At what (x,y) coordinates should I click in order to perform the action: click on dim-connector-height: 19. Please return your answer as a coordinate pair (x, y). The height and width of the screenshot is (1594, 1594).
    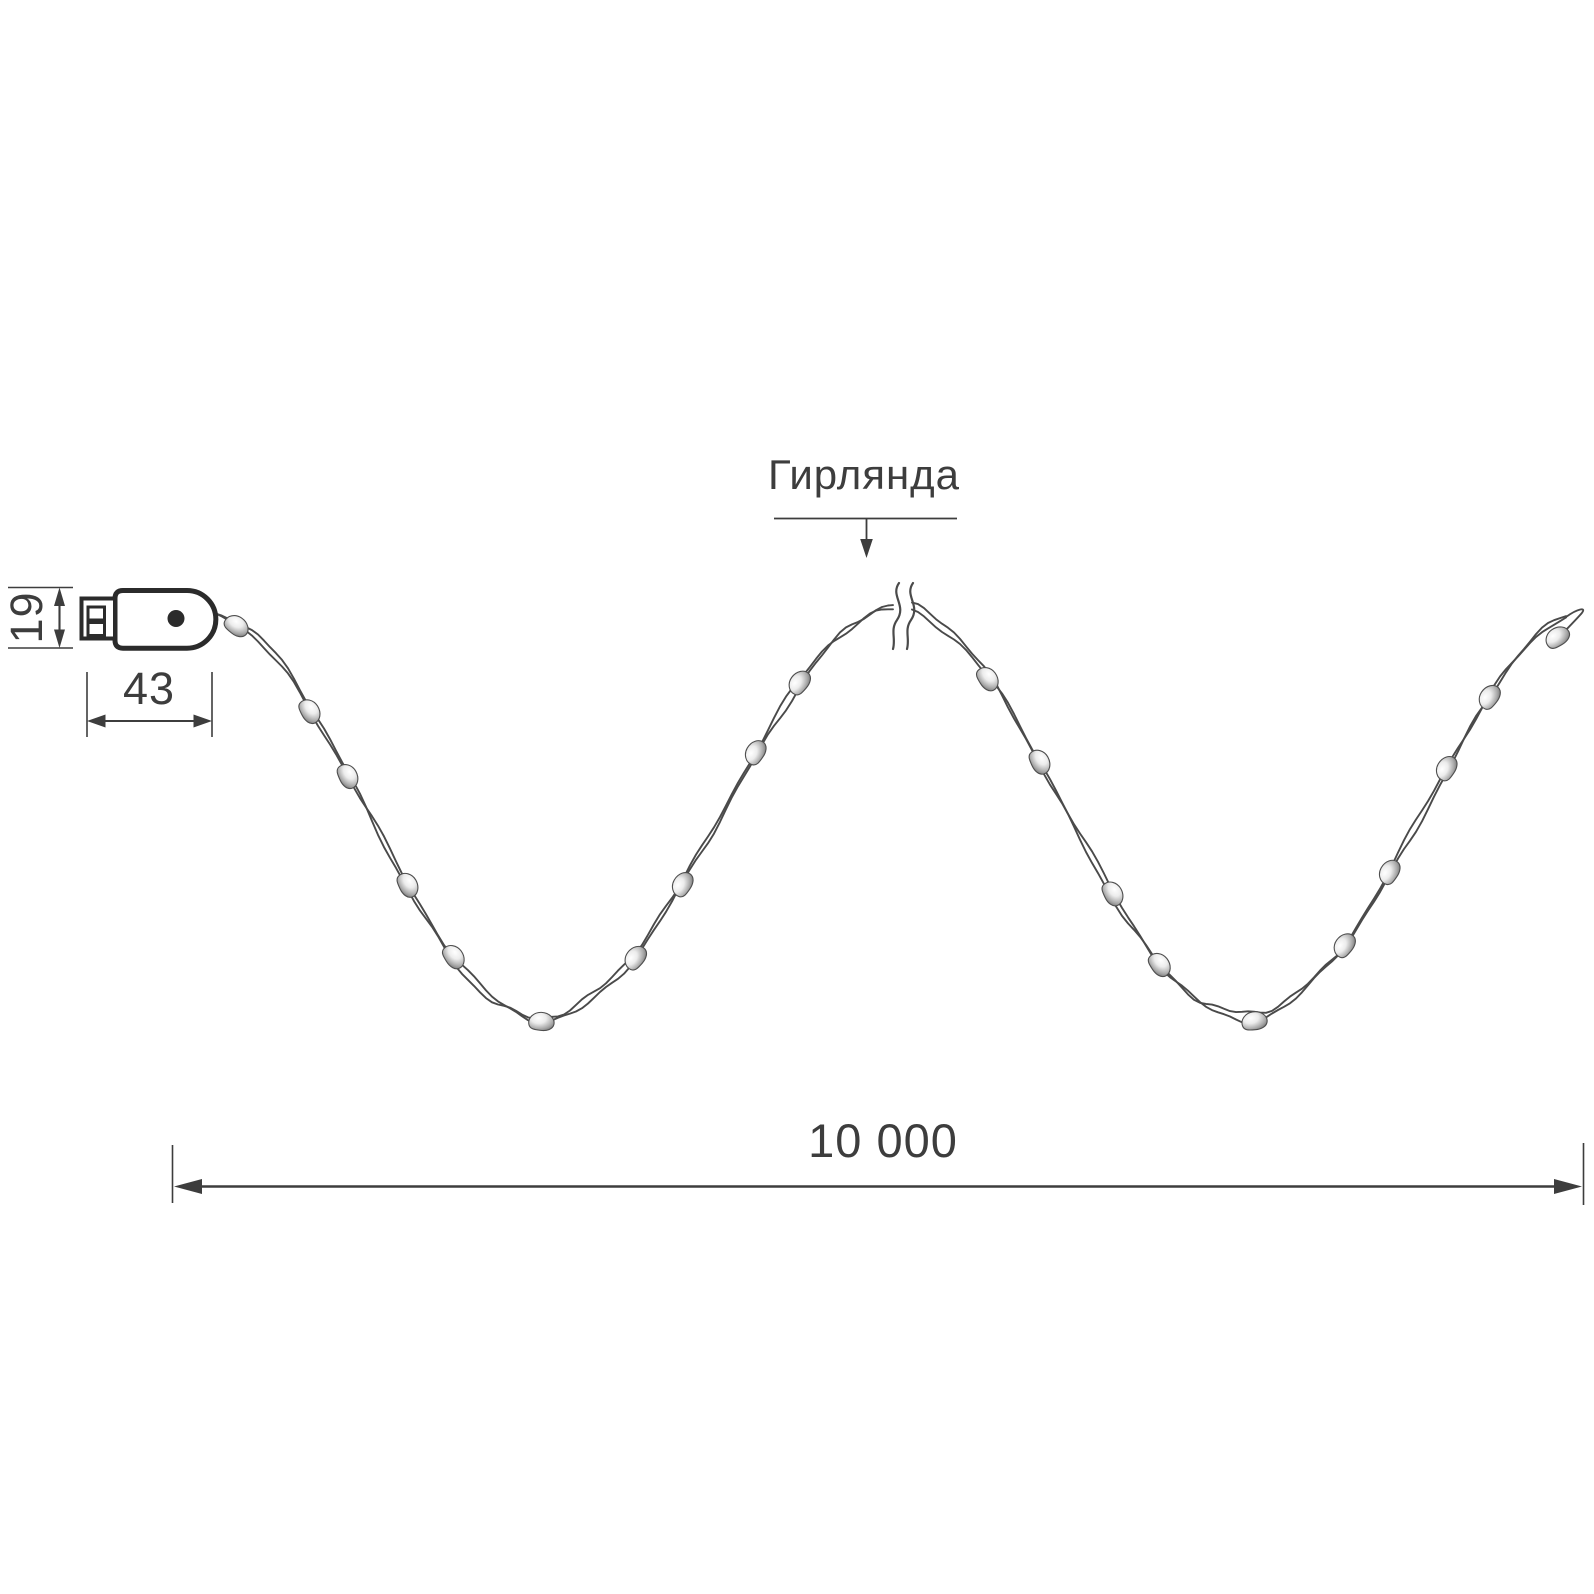
    Looking at the image, I should click on (37, 617).